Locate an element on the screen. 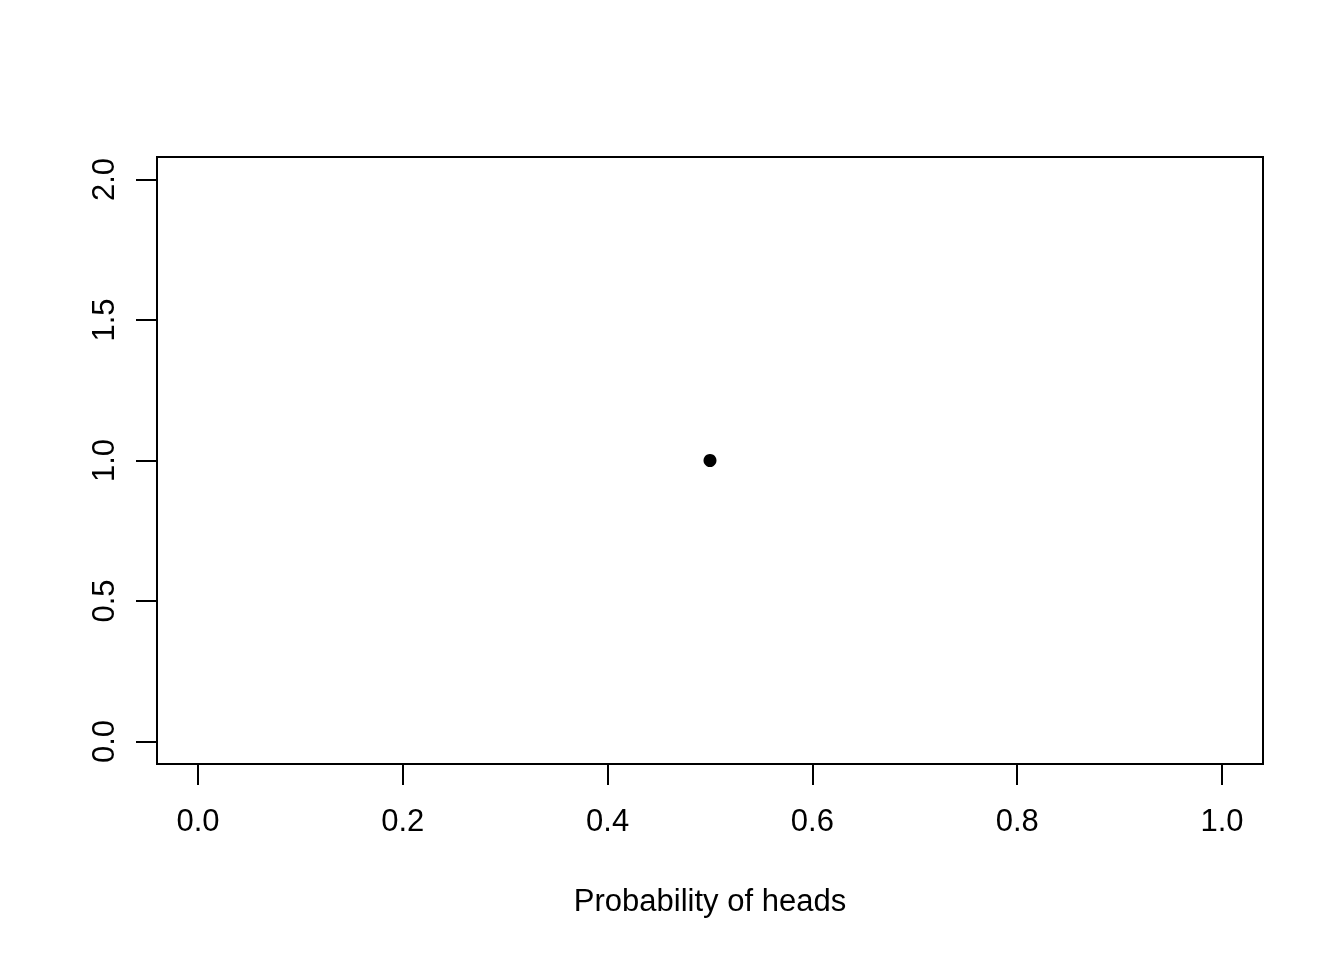 This screenshot has height=960, width=1344. y-tick-label: 2.0 is located at coordinates (103, 179).